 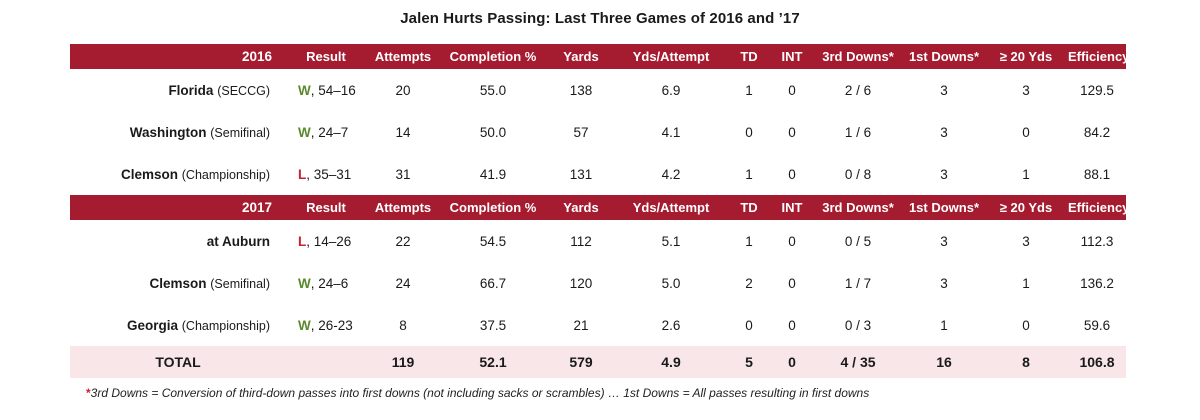 I want to click on cell-yds-per-attempt: 5.1, so click(x=671, y=241).